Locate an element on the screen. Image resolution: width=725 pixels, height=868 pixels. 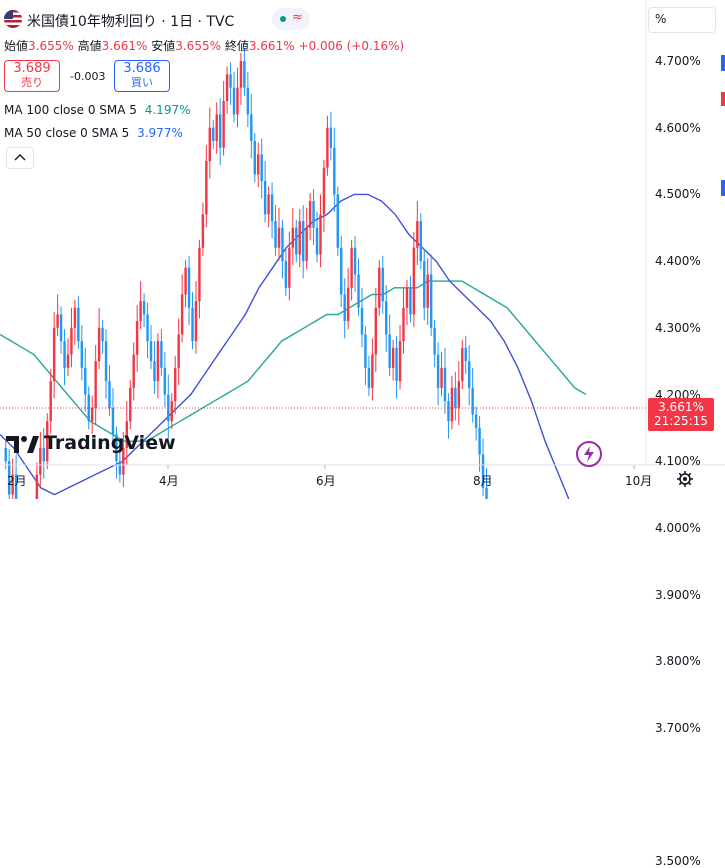
chevron-up-icon is located at coordinates (20, 157).